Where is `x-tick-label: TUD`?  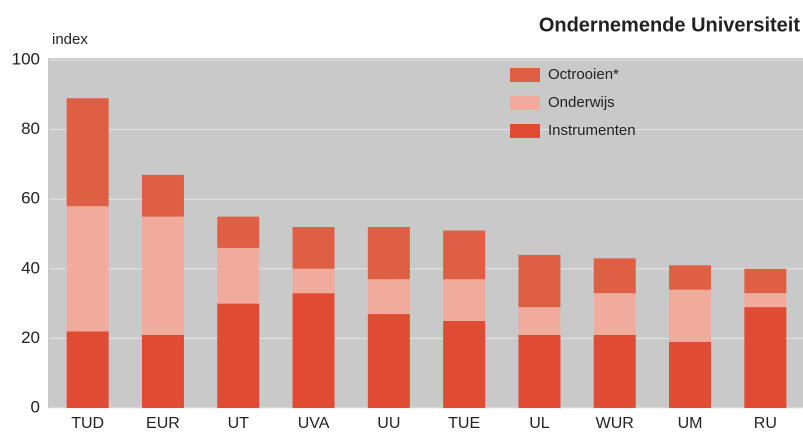 x-tick-label: TUD is located at coordinates (87, 423).